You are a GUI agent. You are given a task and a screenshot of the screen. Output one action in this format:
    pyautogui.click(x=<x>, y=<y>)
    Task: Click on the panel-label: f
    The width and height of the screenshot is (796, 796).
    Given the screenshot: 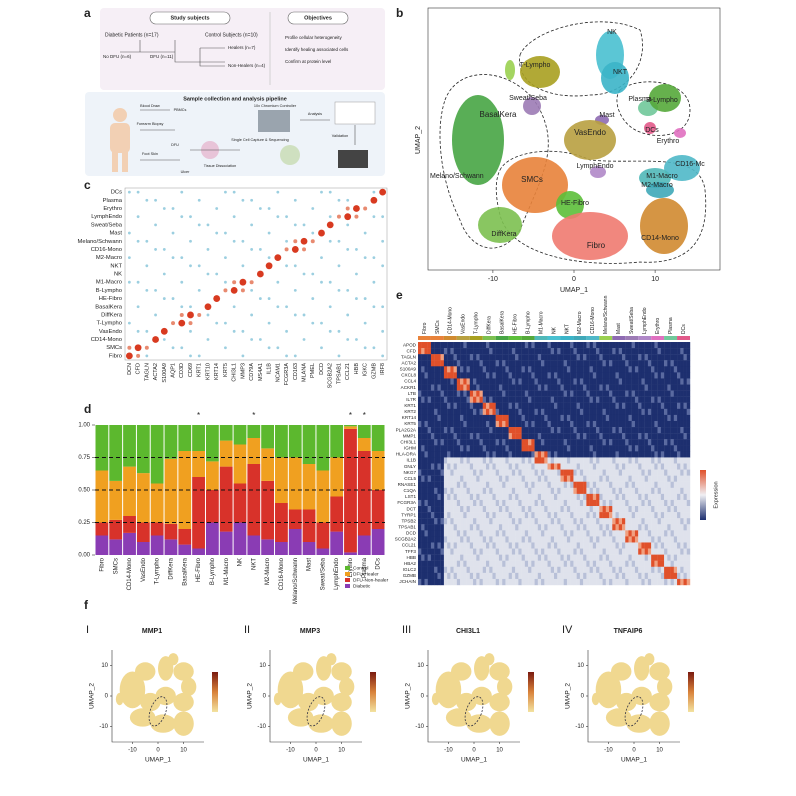 What is the action you would take?
    pyautogui.click(x=86, y=605)
    